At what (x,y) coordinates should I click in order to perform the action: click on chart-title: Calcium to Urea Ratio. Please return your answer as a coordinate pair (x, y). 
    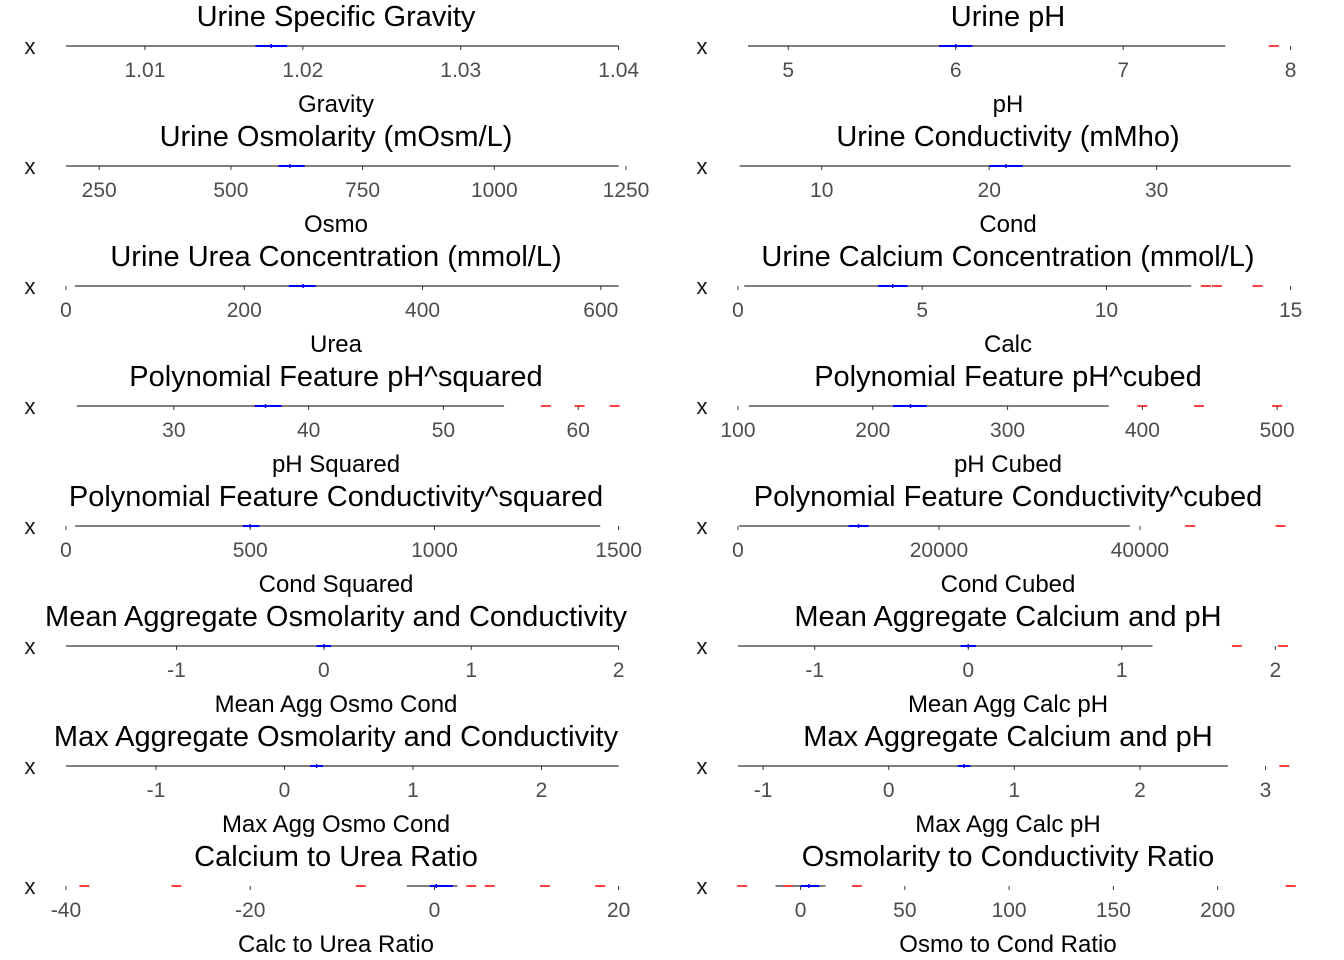
    Looking at the image, I should click on (336, 857).